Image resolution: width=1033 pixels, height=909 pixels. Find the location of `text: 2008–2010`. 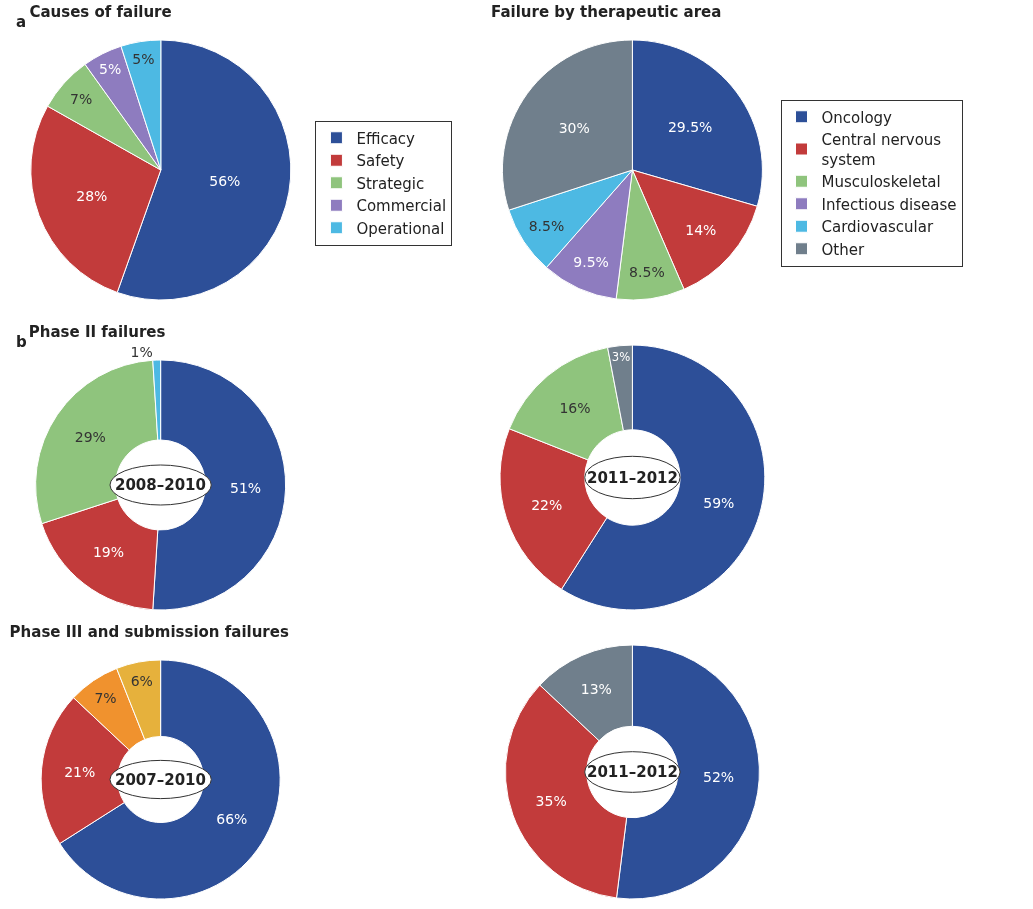

text: 2008–2010 is located at coordinates (160, 485).